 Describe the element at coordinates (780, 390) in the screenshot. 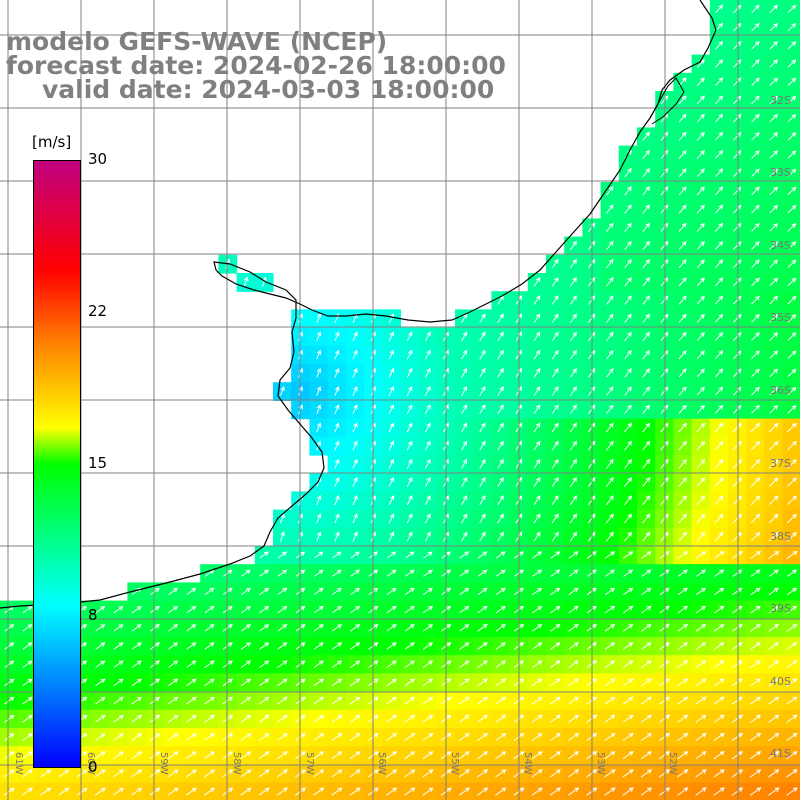

I see `lat-label: 36S` at that location.